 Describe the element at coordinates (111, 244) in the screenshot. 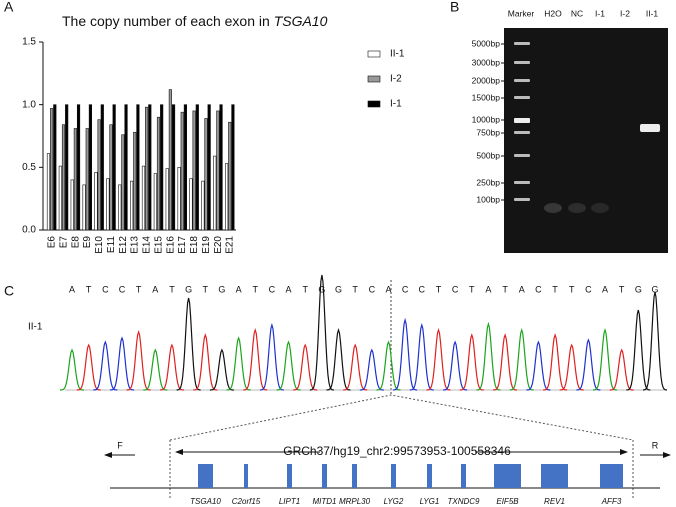

I see `x-tick-label: E11` at that location.